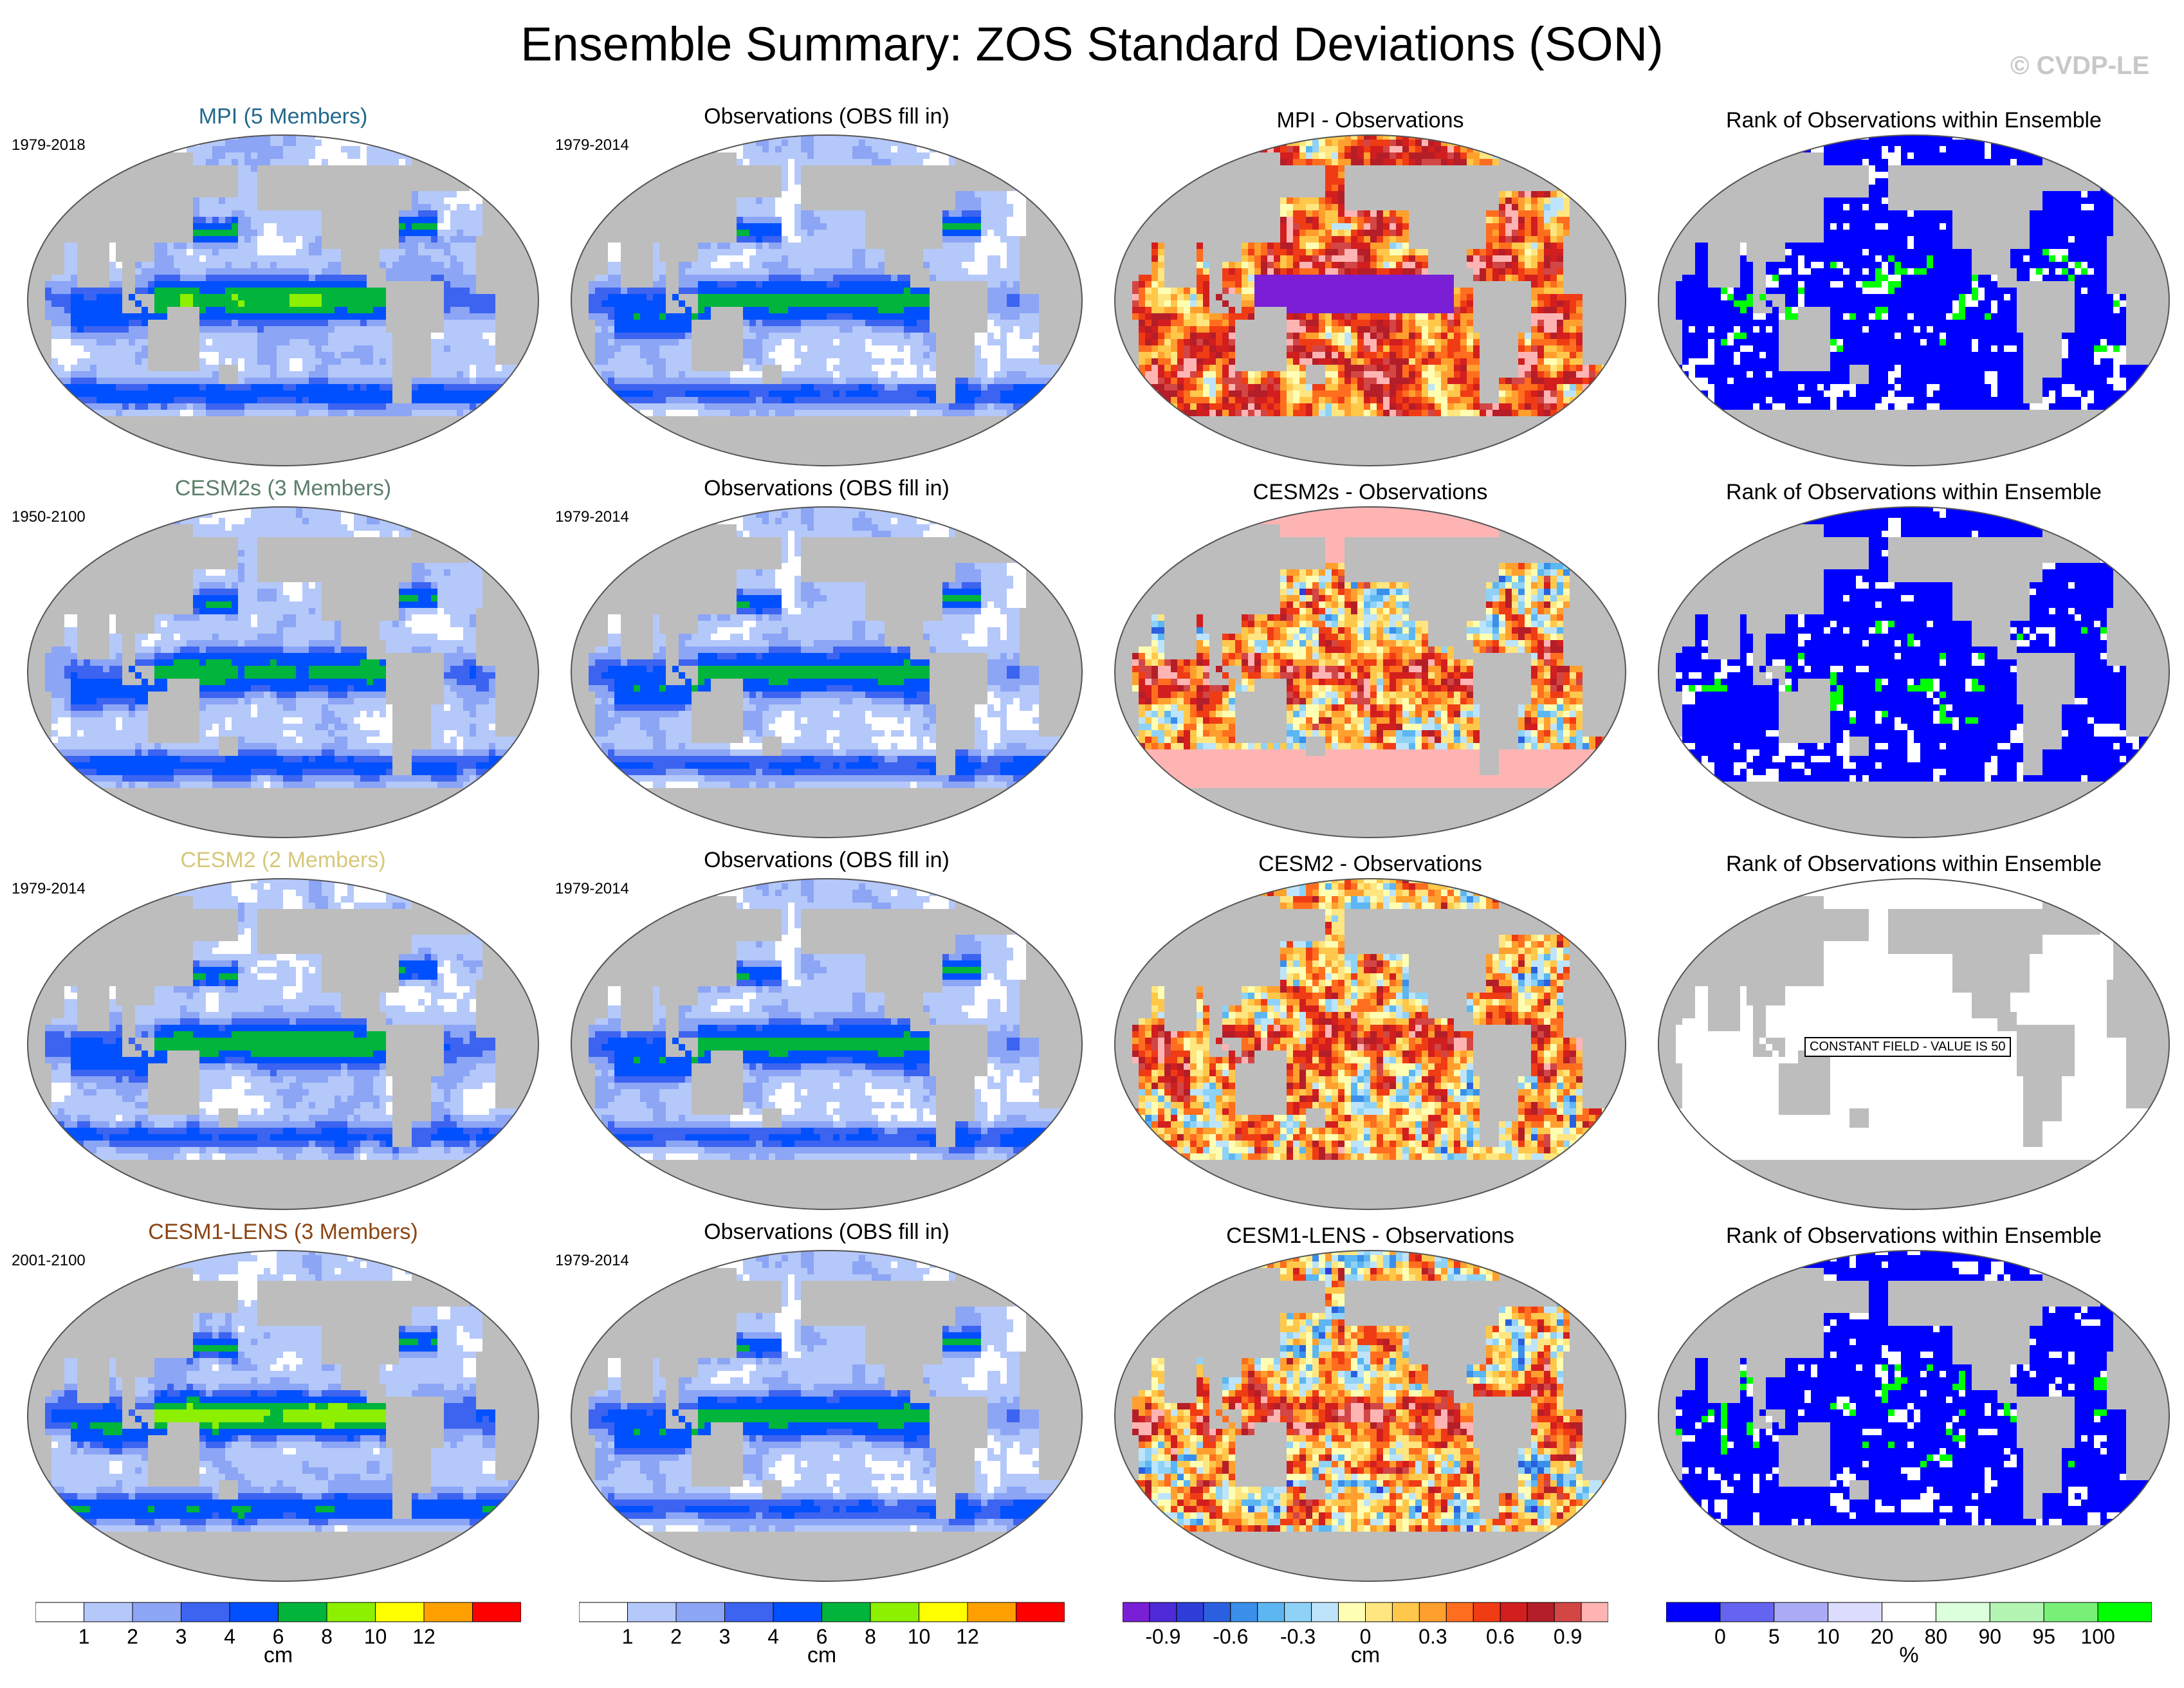 The height and width of the screenshot is (1688, 2184). Describe the element at coordinates (1162, 1637) in the screenshot. I see `colorbar-tick-label: -0.9` at that location.